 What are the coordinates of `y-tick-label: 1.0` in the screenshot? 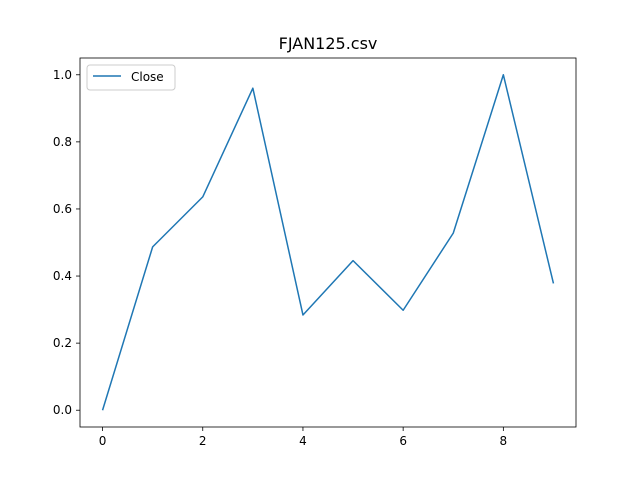 It's located at (62, 75).